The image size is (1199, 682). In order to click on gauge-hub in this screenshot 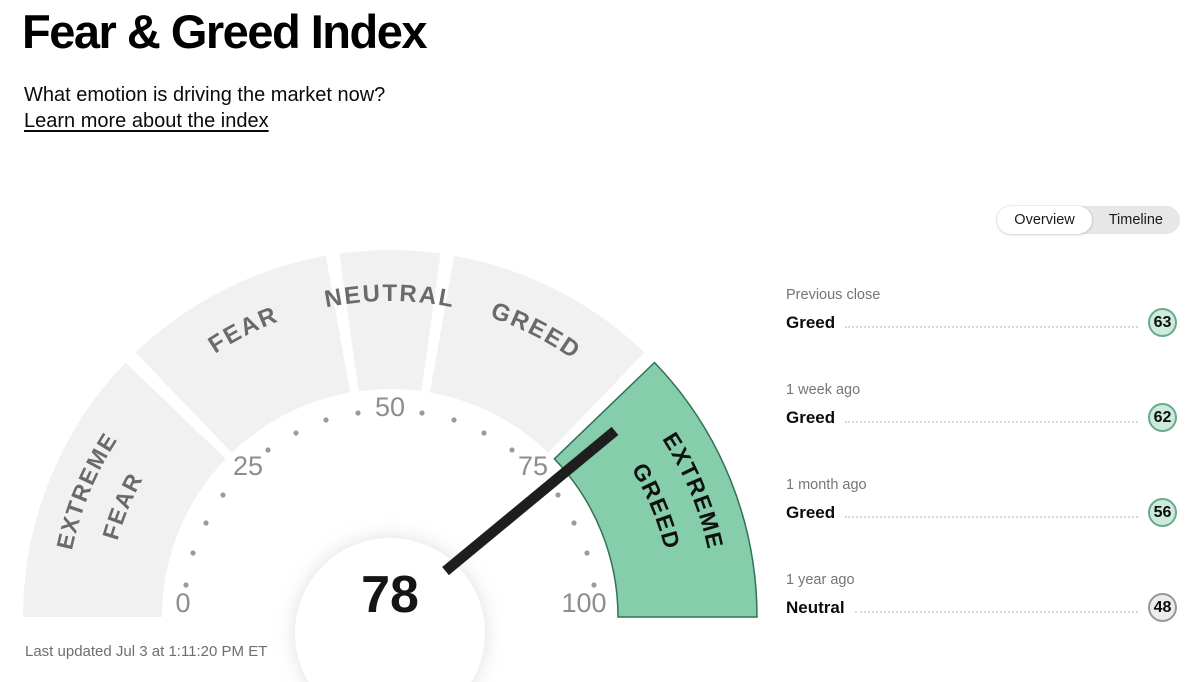, I will do `click(390, 610)`.